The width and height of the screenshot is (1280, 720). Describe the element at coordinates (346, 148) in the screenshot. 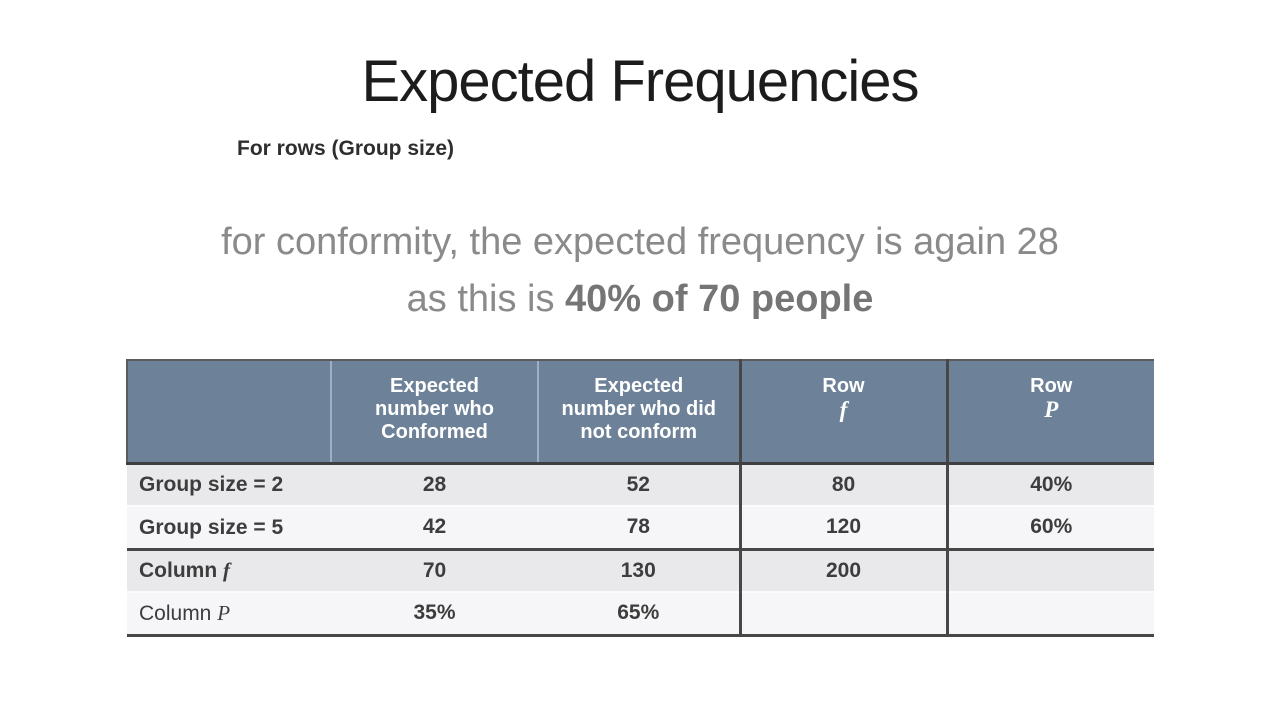

I see `slide-subtitle: For rows (Group size)` at that location.